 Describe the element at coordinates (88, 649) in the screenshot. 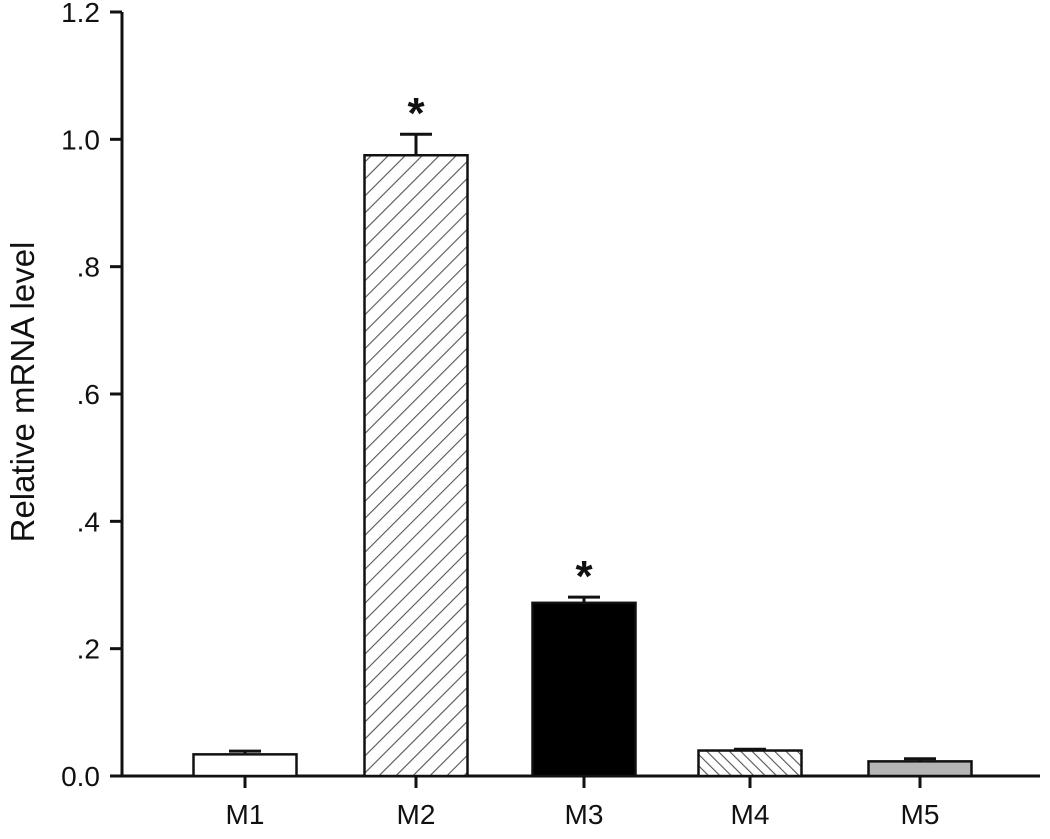

I see `y-tick-label-1: .2` at that location.